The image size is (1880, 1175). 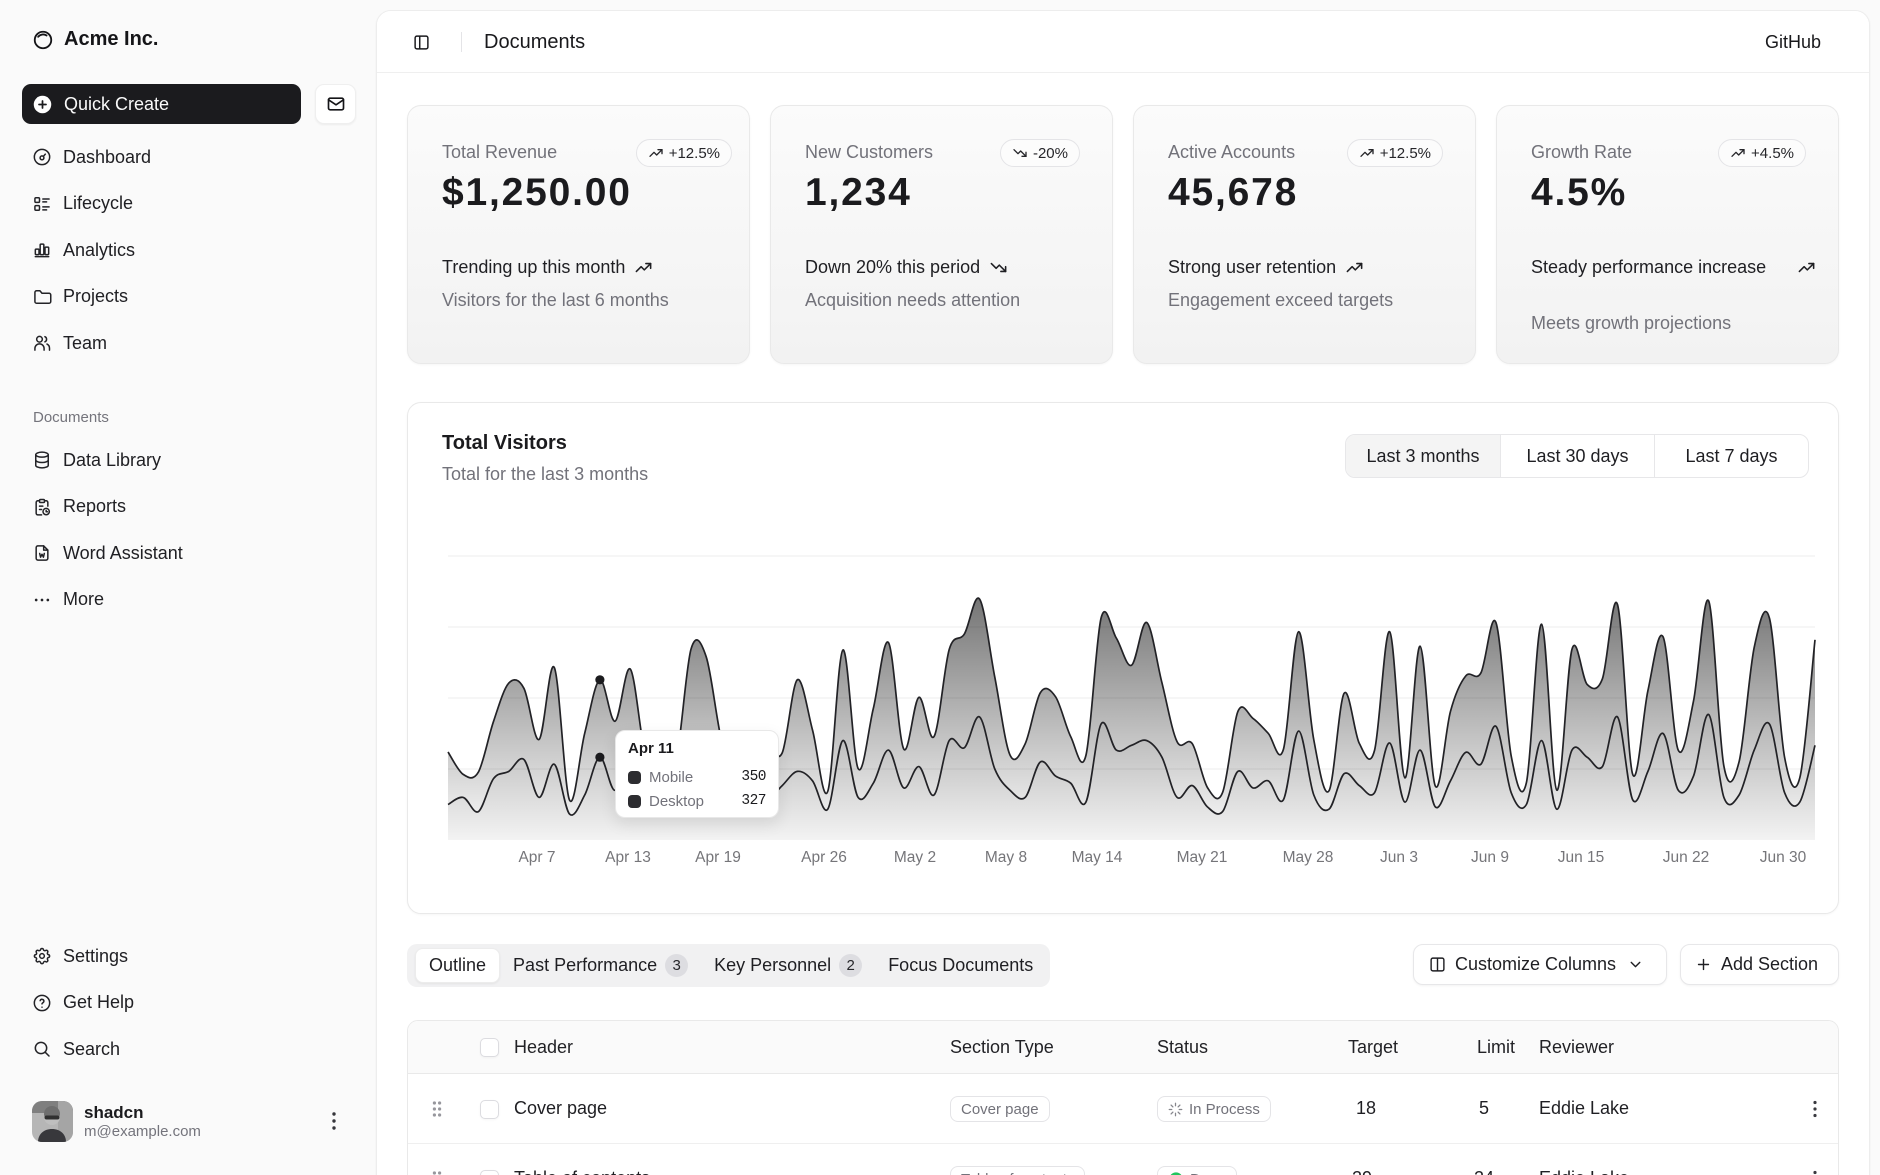 What do you see at coordinates (1783, 857) in the screenshot?
I see `svg-text: Jun 30` at bounding box center [1783, 857].